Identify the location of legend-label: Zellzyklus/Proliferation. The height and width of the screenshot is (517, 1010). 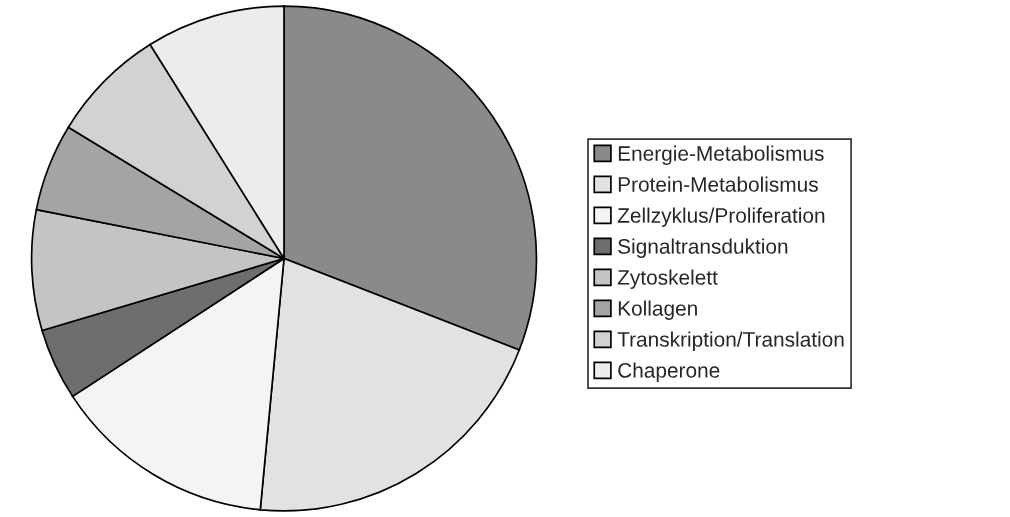
(721, 217).